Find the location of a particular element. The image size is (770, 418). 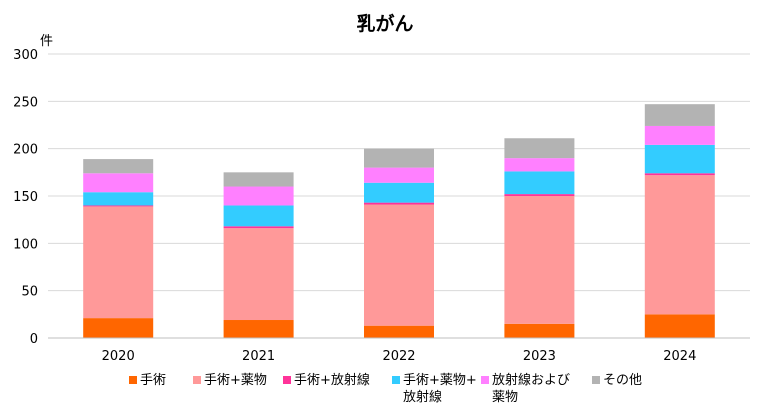

legend-label: 手術+薬物 is located at coordinates (235, 380).